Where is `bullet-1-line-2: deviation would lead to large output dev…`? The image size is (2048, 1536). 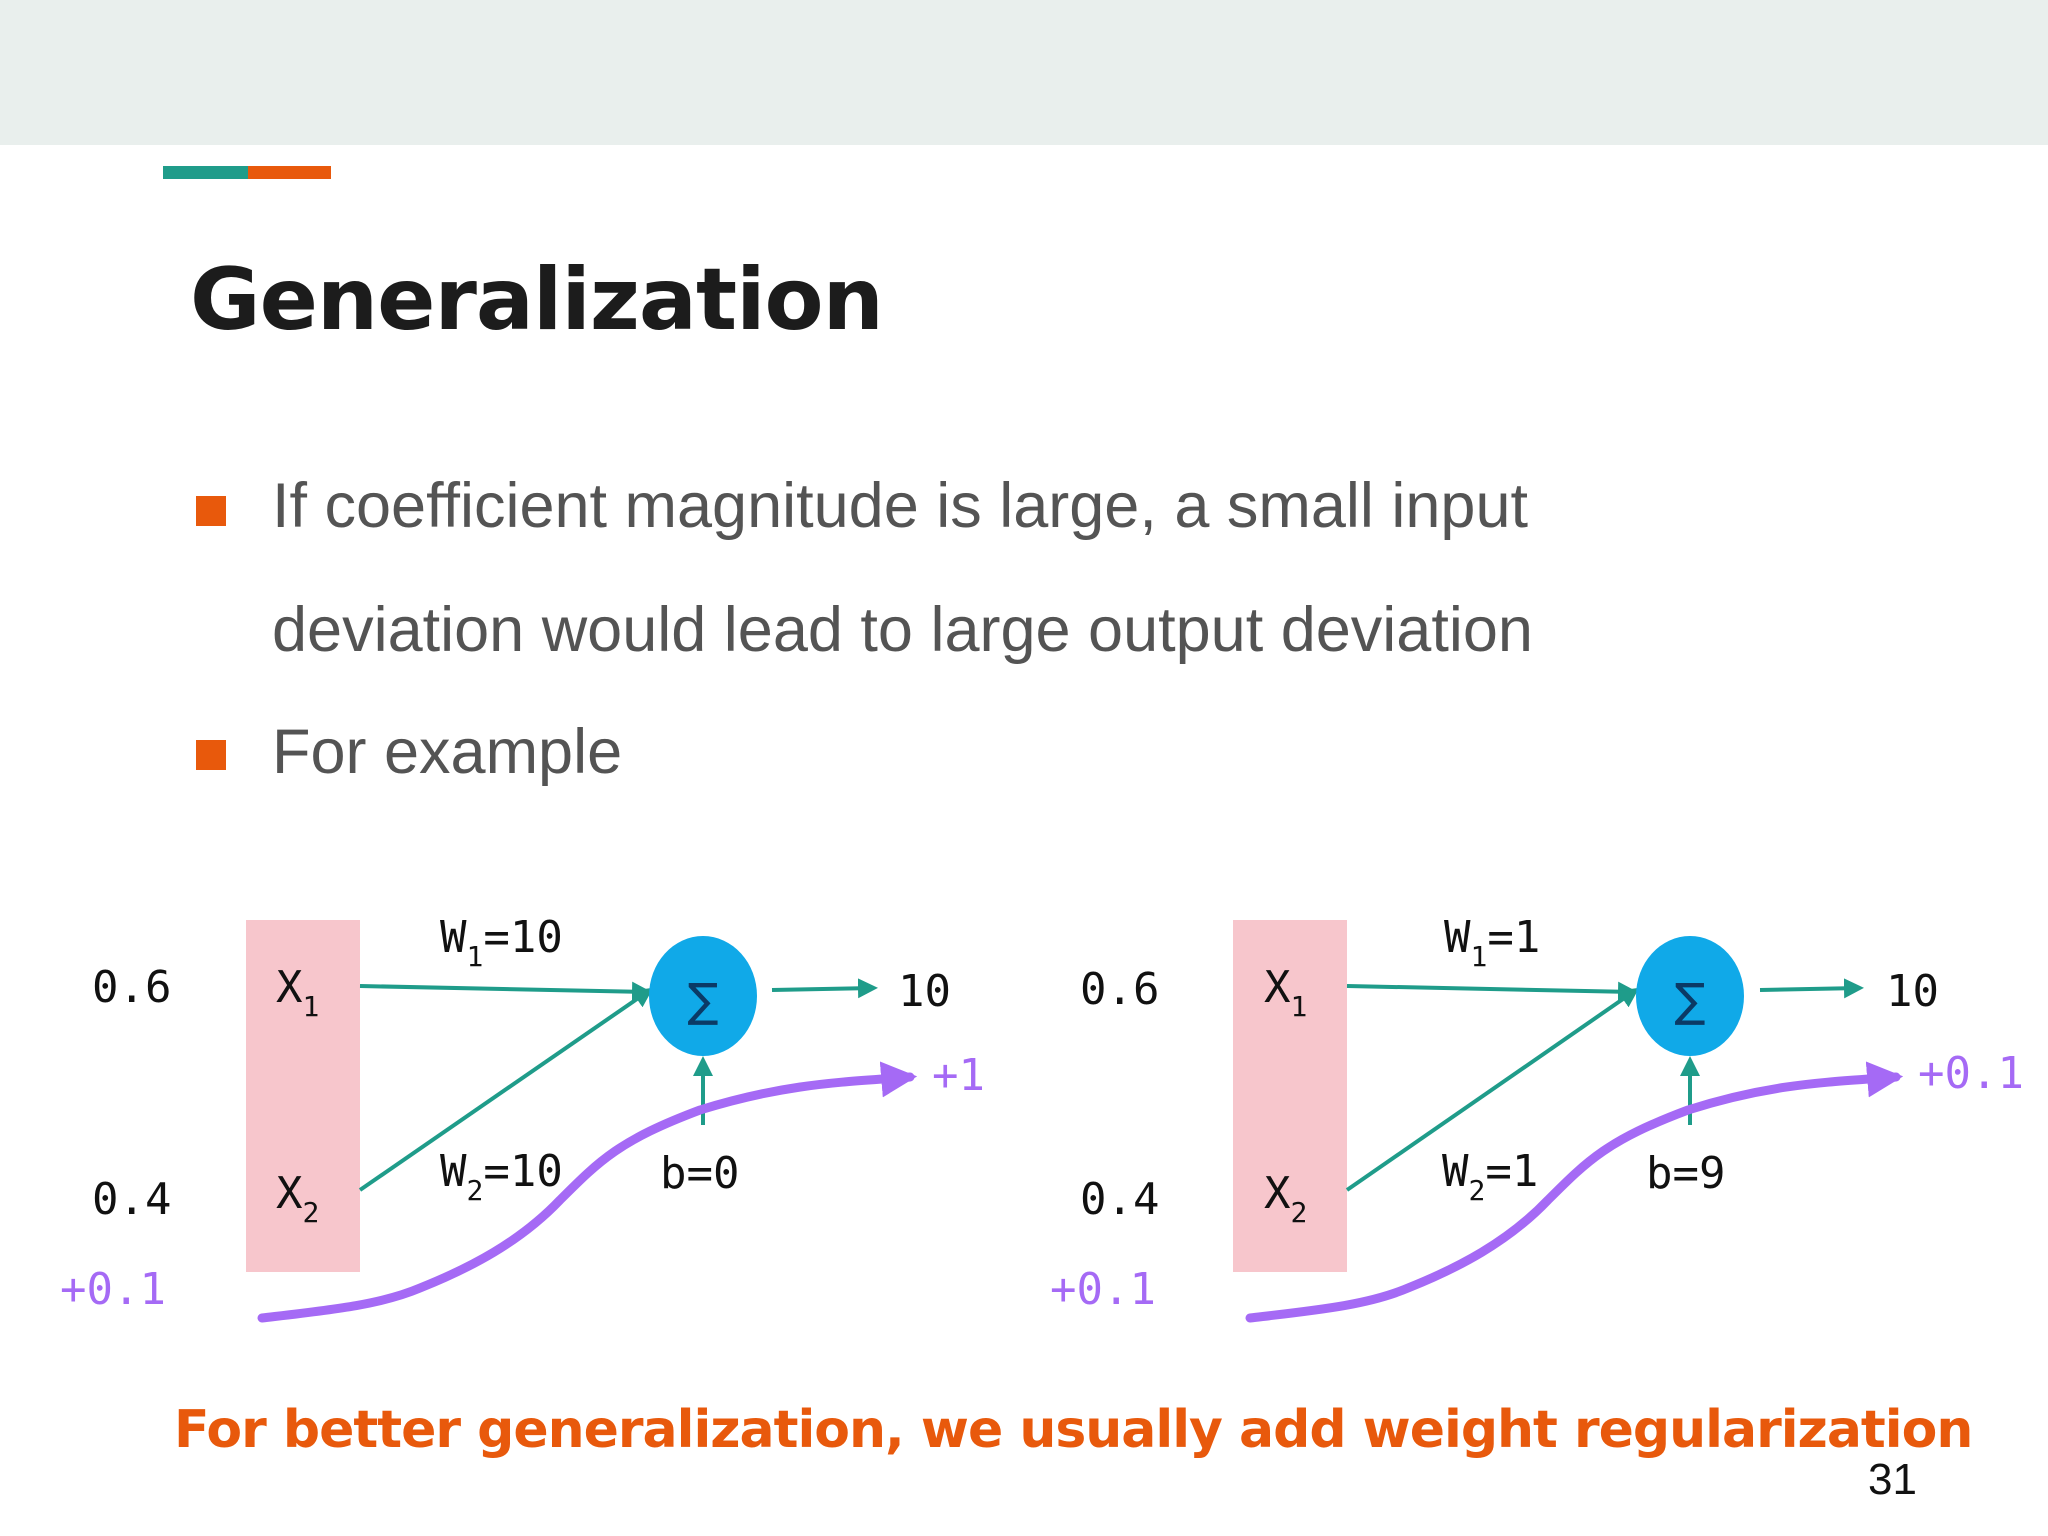 bullet-1-line-2: deviation would lead to large output dev… is located at coordinates (902, 630).